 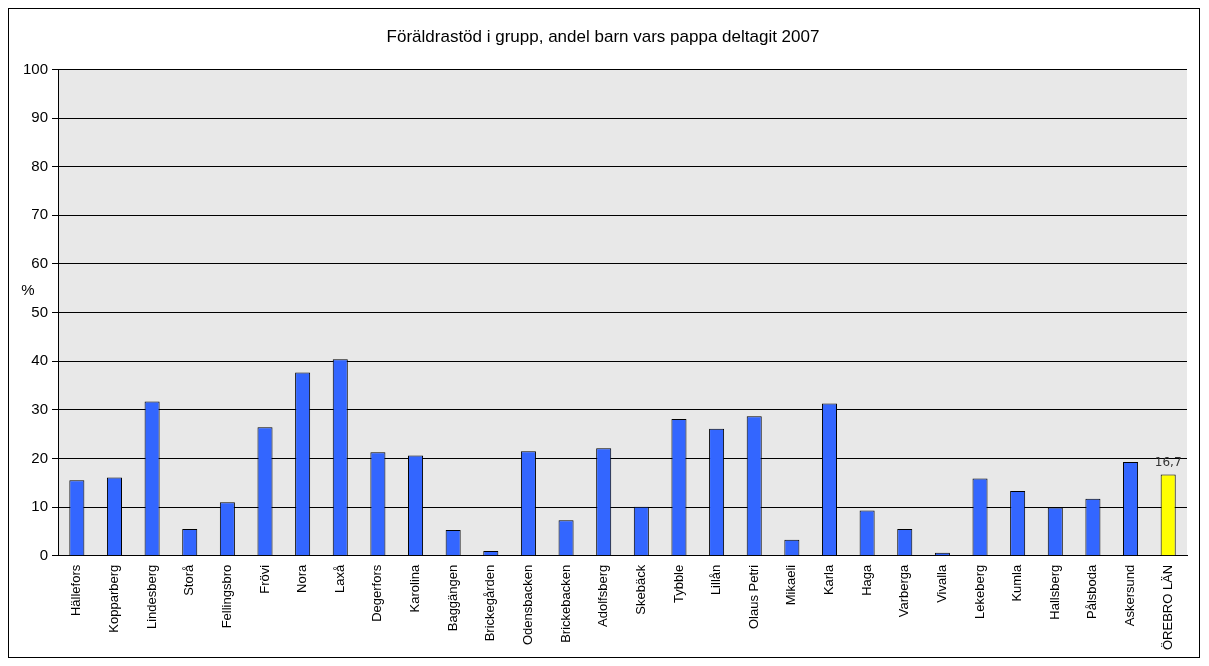 What do you see at coordinates (36, 68) in the screenshot?
I see `y-tick-label: 100` at bounding box center [36, 68].